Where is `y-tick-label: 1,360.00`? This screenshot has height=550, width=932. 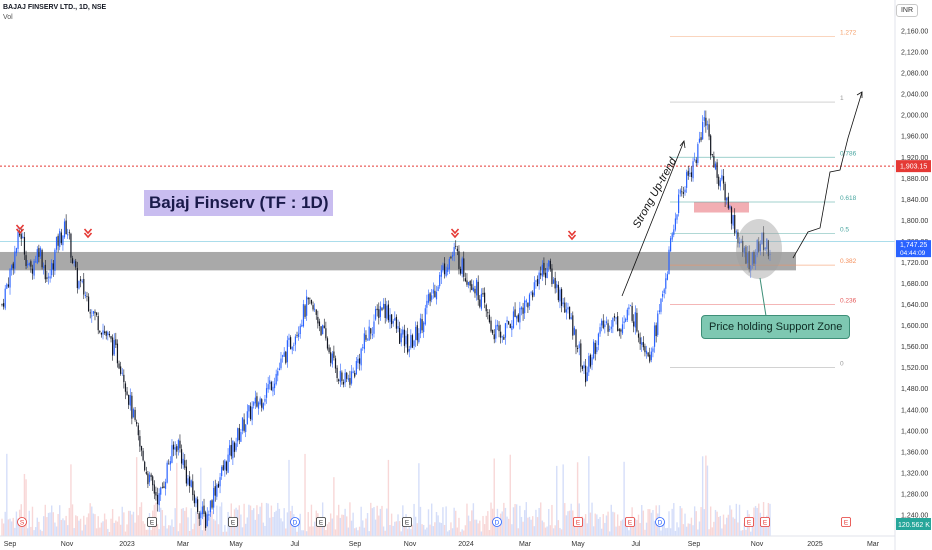 y-tick-label: 1,360.00 is located at coordinates (914, 452).